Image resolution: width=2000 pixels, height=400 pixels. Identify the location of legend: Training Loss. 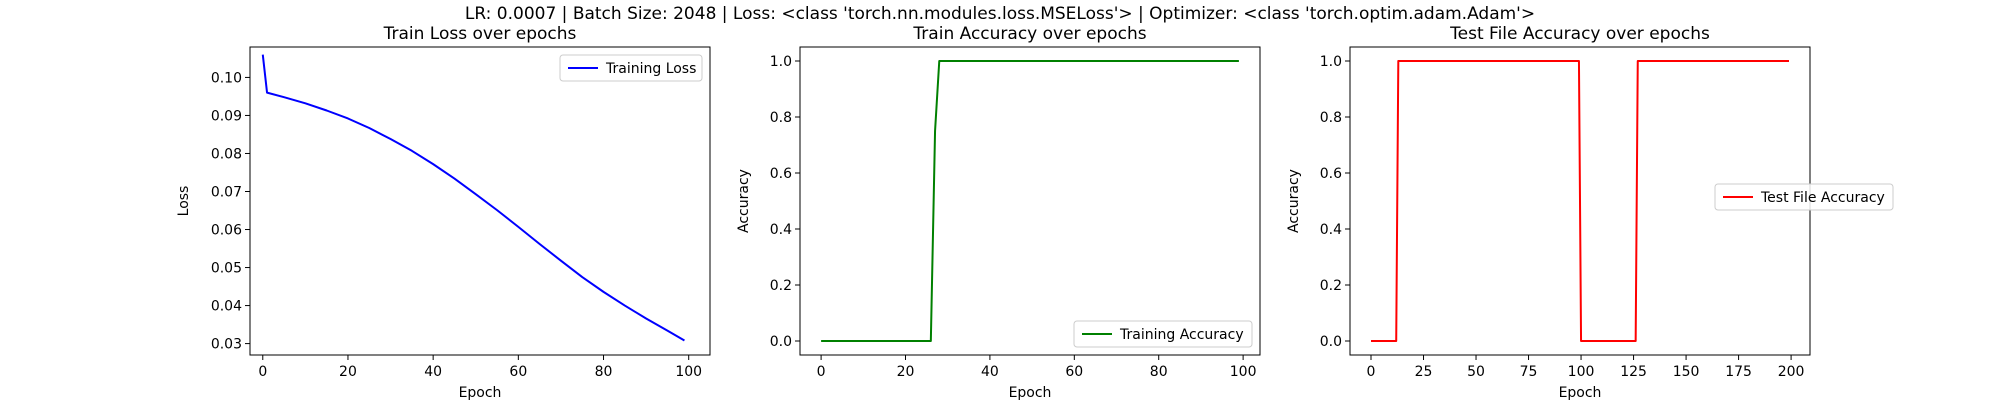
(631, 68).